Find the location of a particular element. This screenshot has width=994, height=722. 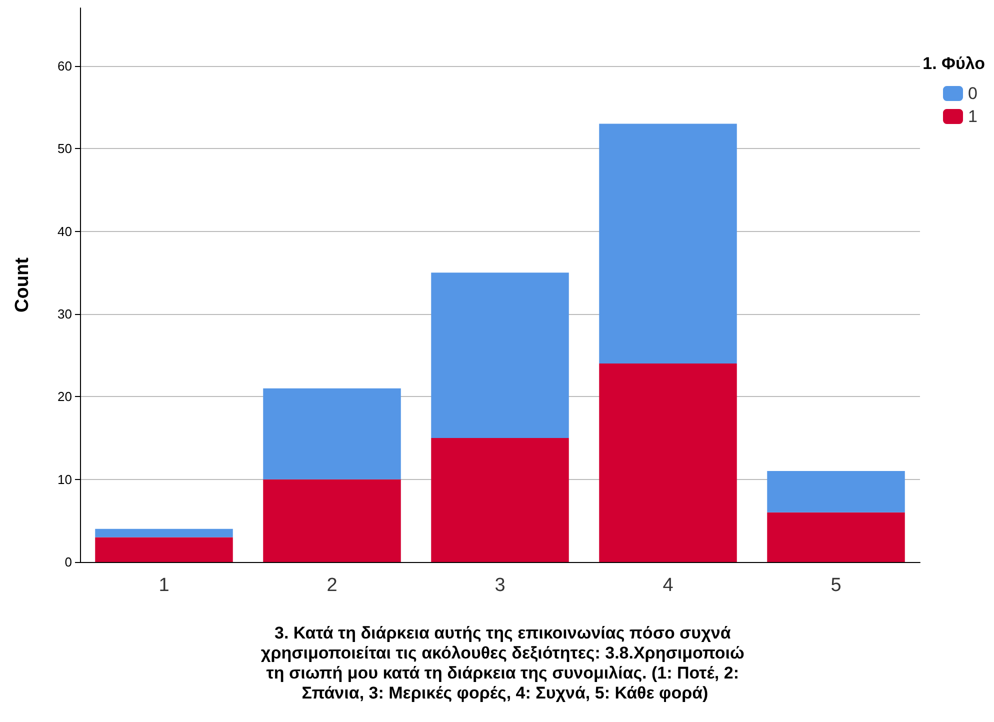

y-axis-title: Count is located at coordinates (22, 284).